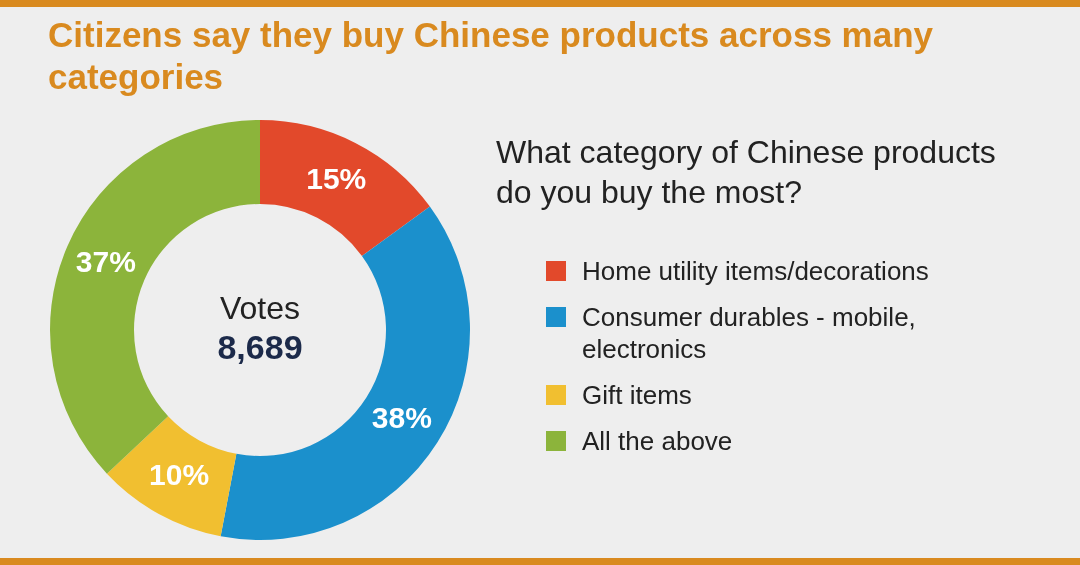 The image size is (1080, 565). Describe the element at coordinates (260, 347) in the screenshot. I see `text: 8,689` at that location.